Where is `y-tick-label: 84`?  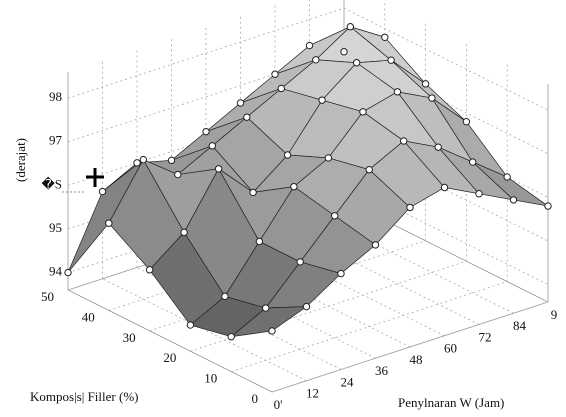 y-tick-label: 84 is located at coordinates (520, 325).